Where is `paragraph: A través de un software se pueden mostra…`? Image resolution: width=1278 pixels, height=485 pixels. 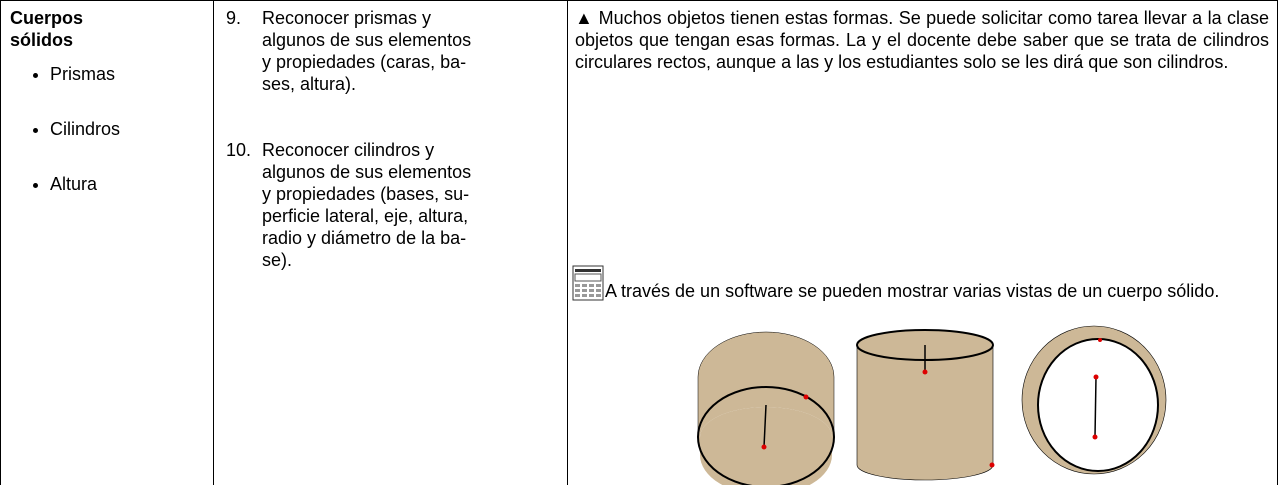 paragraph: A través de un software se pueden mostra… is located at coordinates (912, 291).